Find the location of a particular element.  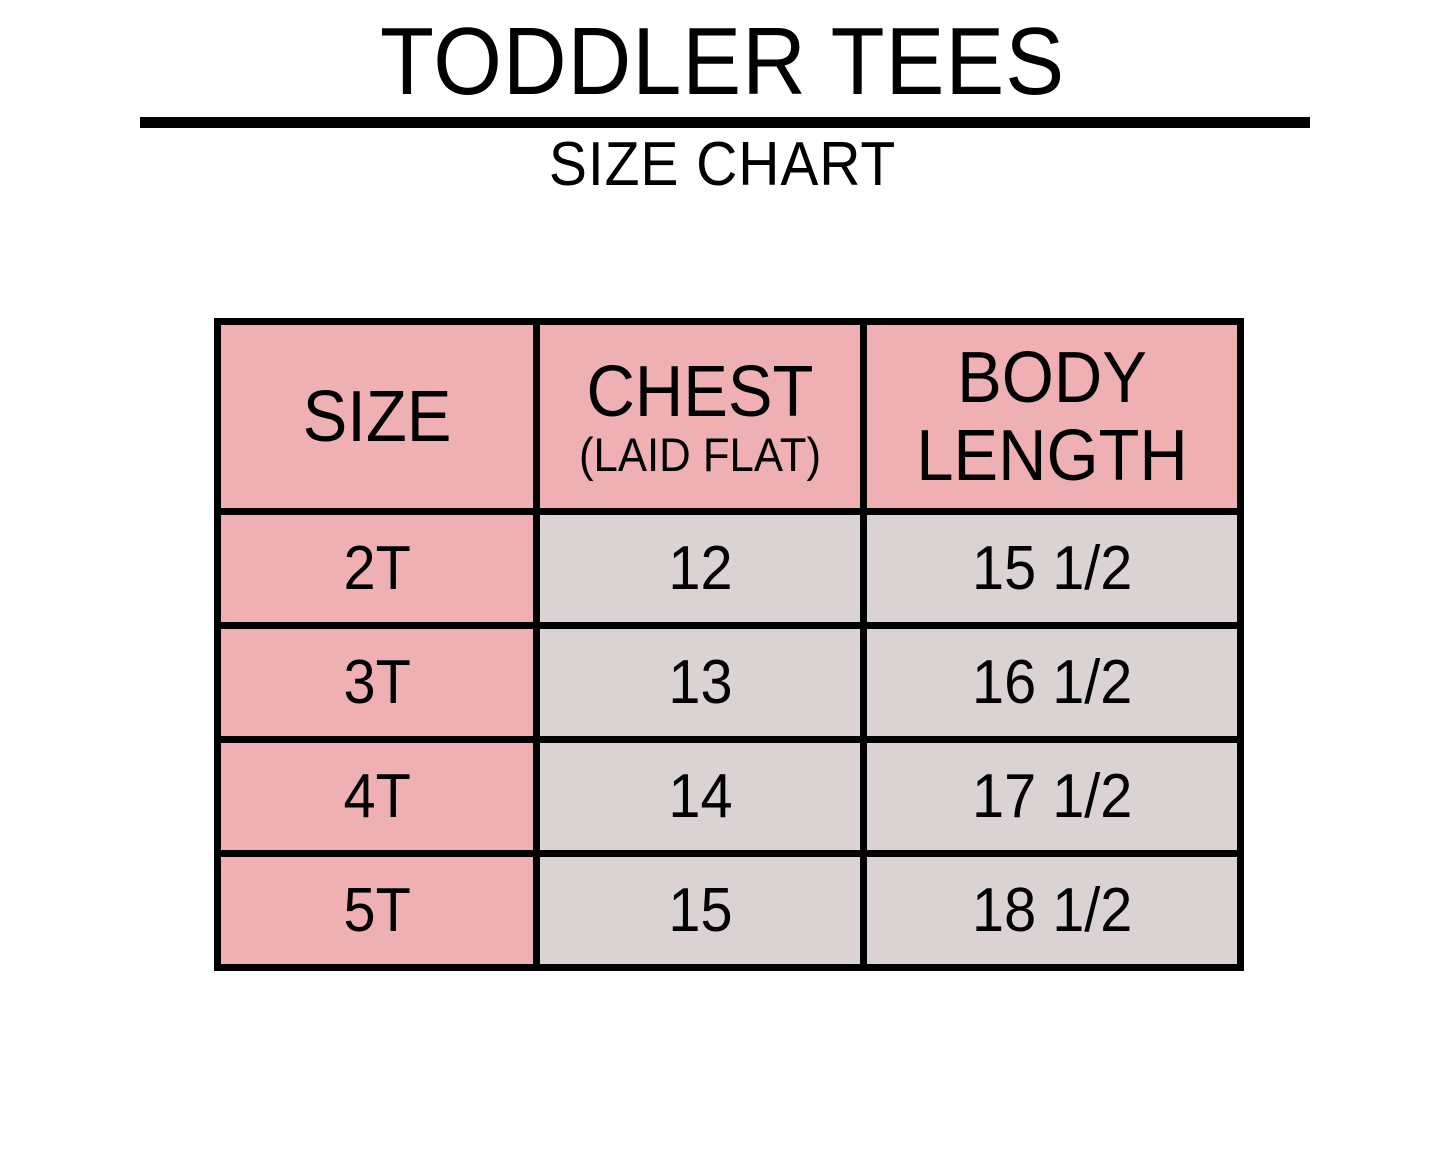

cell-body-length: 17 1/2 is located at coordinates (1052, 796).